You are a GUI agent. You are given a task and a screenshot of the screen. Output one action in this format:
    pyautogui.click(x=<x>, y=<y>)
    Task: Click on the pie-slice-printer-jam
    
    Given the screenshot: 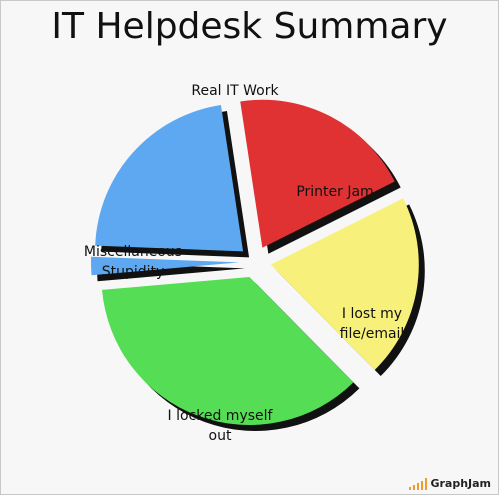 What is the action you would take?
    pyautogui.click(x=169, y=178)
    